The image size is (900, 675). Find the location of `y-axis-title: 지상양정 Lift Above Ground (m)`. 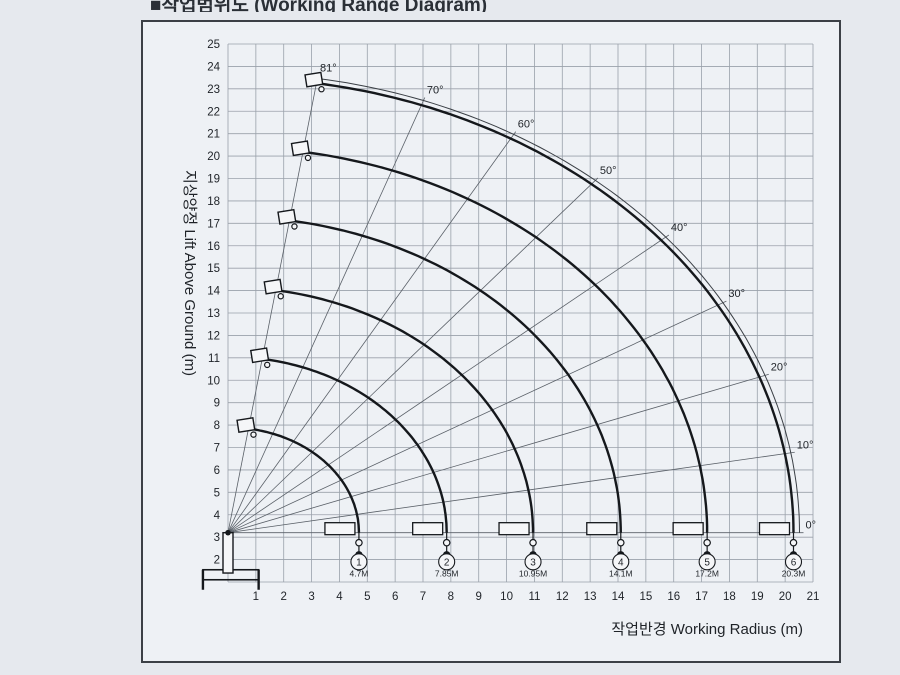

y-axis-title: 지상양정 Lift Above Ground (m) is located at coordinates (189, 273).